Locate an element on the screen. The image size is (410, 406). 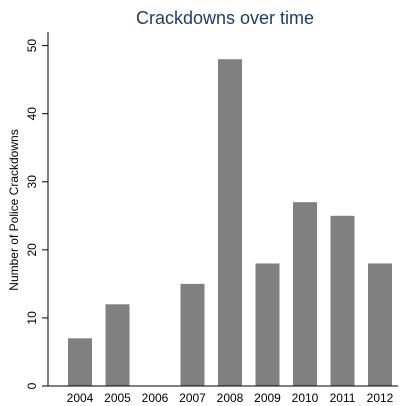
x-tick-label: 2009 is located at coordinates (267, 398).